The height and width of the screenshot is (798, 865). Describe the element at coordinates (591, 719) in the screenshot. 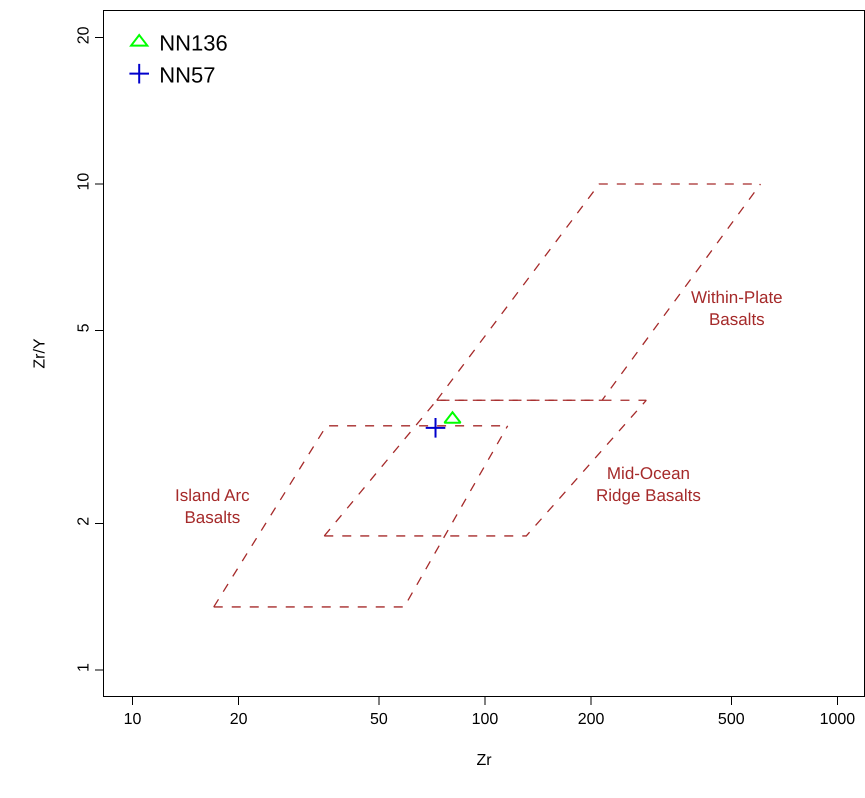

I see `x-tick-label: 200` at that location.